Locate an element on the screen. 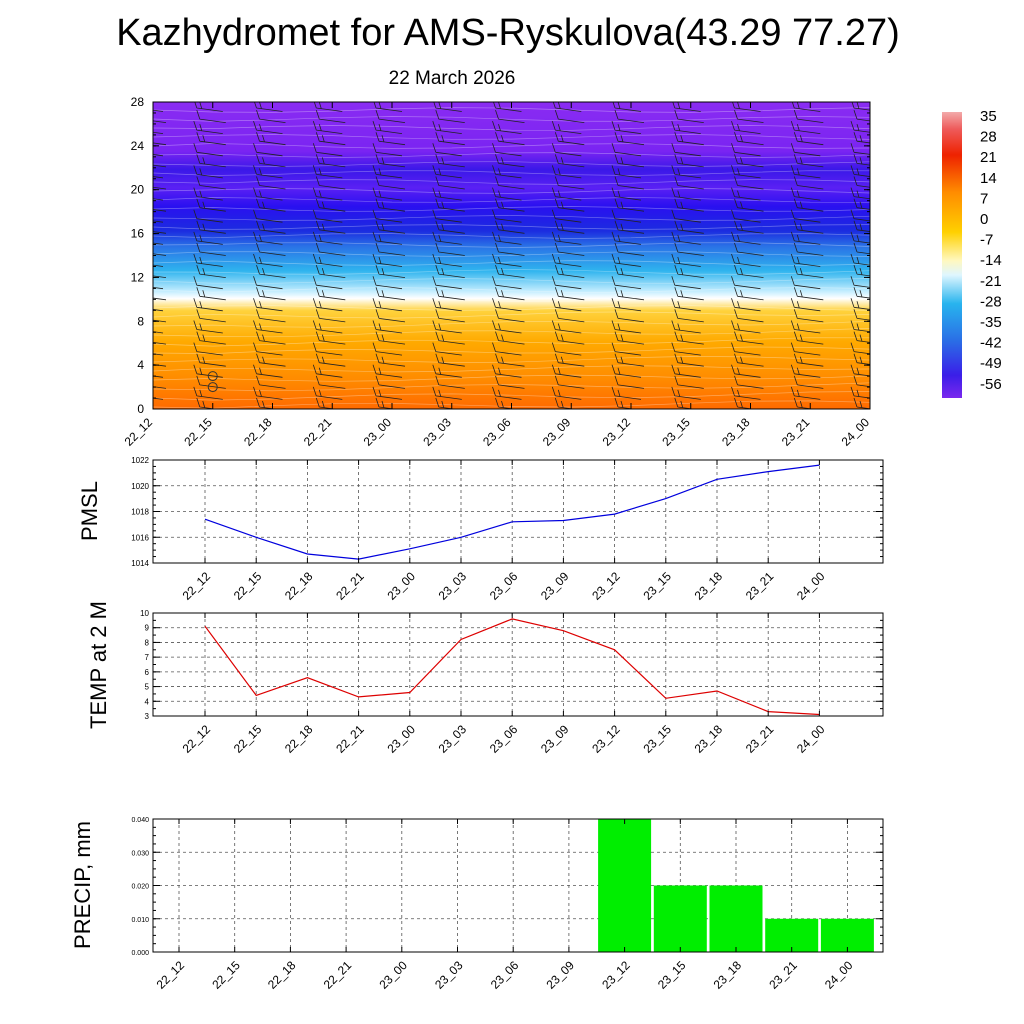  colorbar-label: -28 is located at coordinates (991, 301).